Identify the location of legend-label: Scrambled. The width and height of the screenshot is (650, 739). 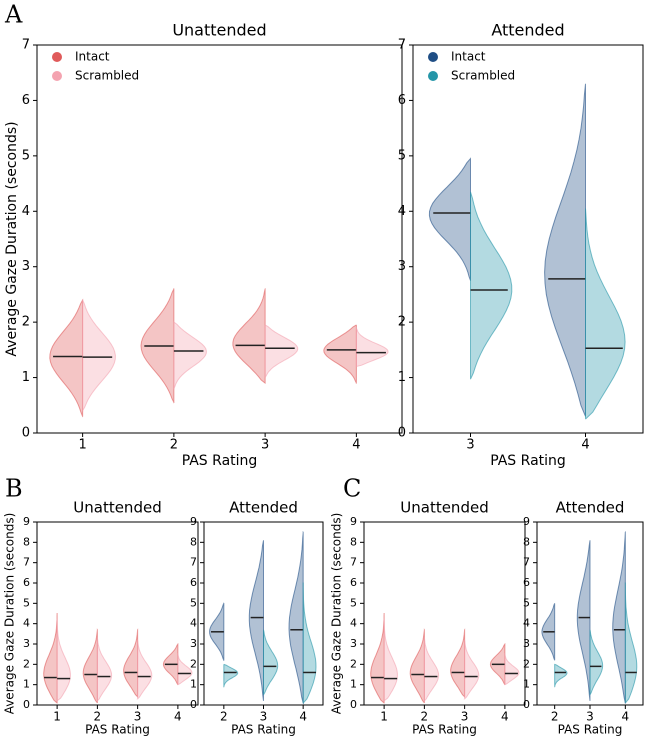
(483, 76).